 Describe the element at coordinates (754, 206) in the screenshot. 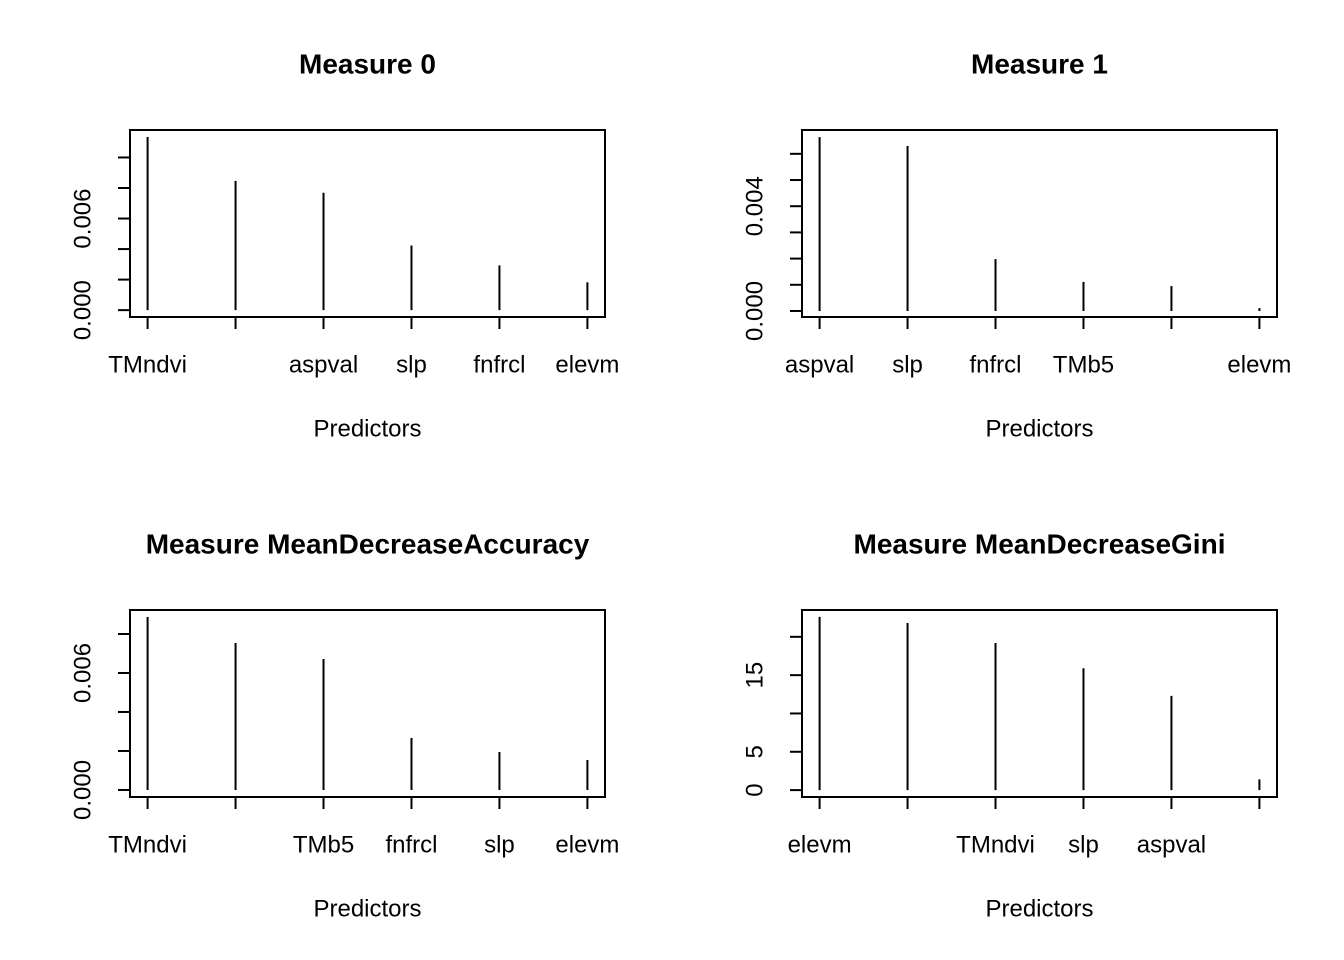

I see `y-tick-label: 0.004` at that location.